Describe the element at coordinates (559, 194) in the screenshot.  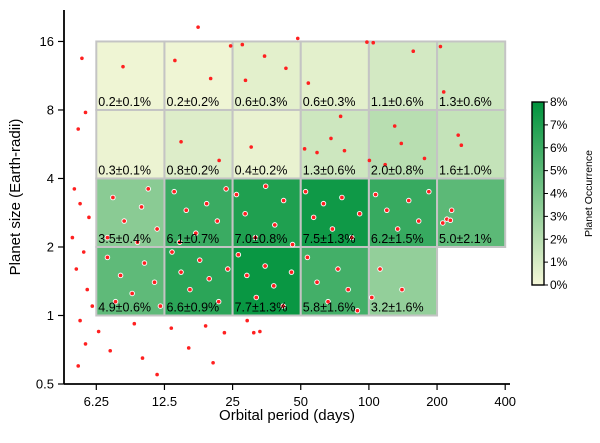
I see `colorbar-tick-label: 4%` at that location.